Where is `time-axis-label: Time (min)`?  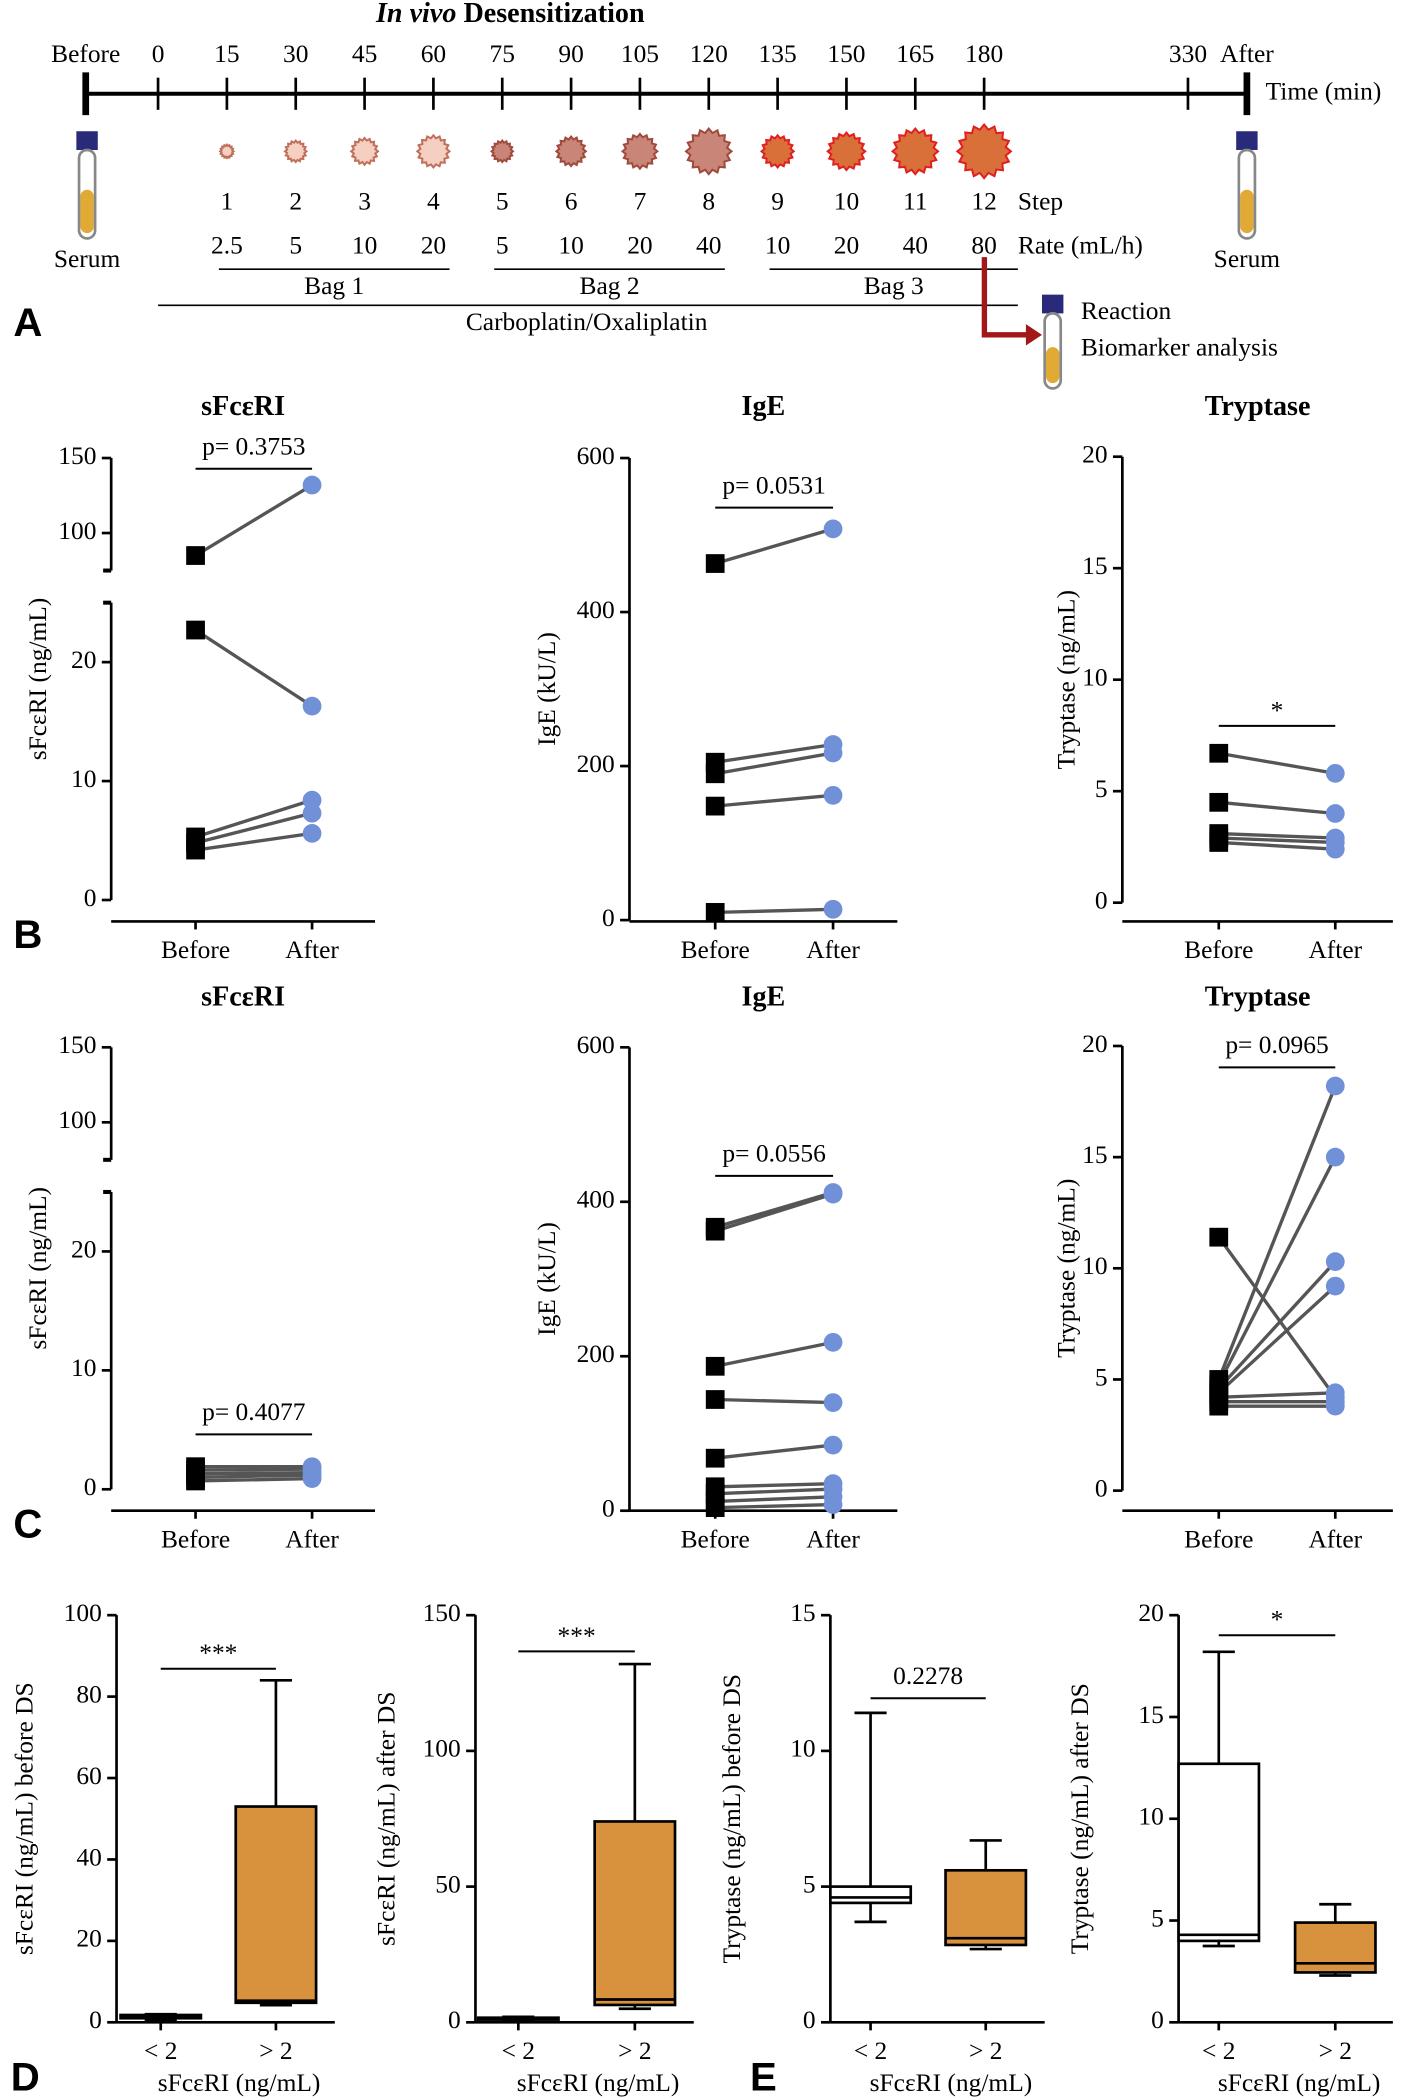 time-axis-label: Time (min) is located at coordinates (1324, 91).